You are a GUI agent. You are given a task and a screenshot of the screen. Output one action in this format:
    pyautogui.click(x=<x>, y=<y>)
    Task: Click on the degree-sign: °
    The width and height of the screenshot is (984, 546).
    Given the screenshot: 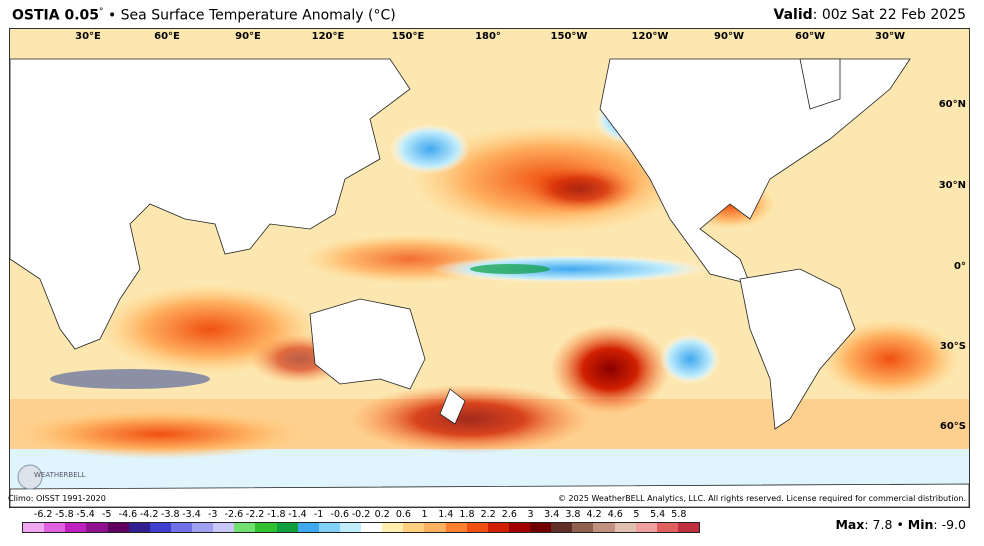 What is the action you would take?
    pyautogui.click(x=101, y=12)
    